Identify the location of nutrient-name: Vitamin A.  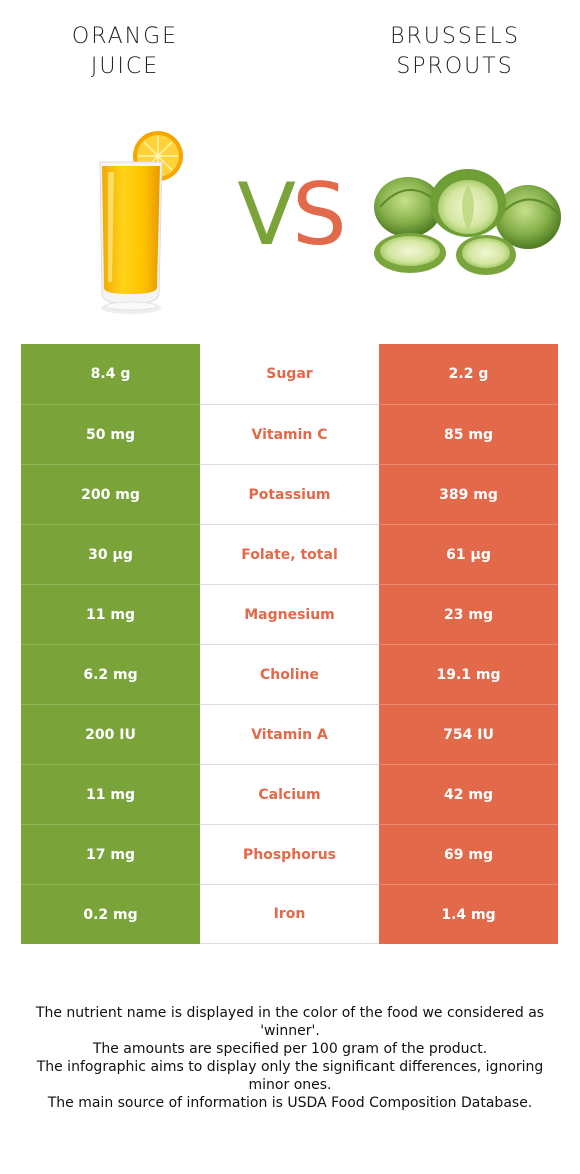
(289, 734).